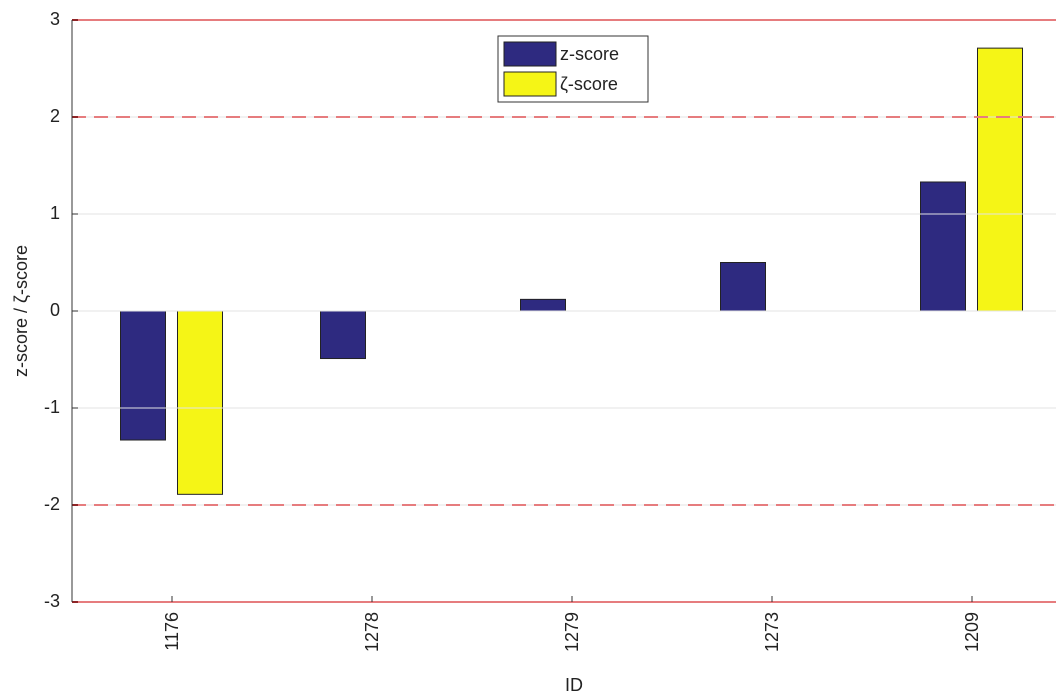 The height and width of the screenshot is (693, 1056). What do you see at coordinates (589, 84) in the screenshot?
I see `legend-label: ζ-score` at bounding box center [589, 84].